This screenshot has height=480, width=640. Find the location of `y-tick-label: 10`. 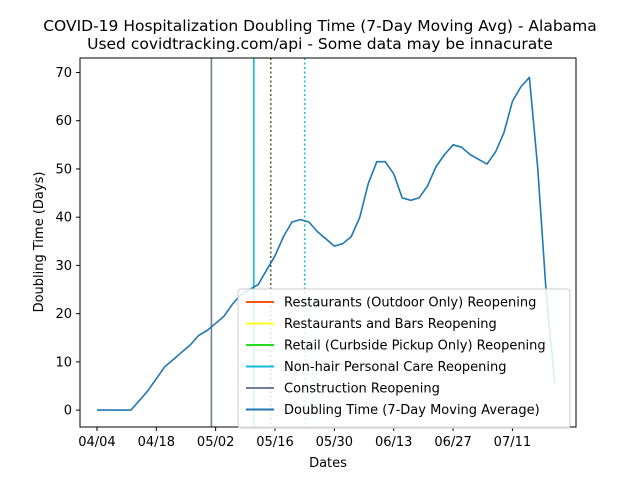

y-tick-label: 10 is located at coordinates (63, 362).